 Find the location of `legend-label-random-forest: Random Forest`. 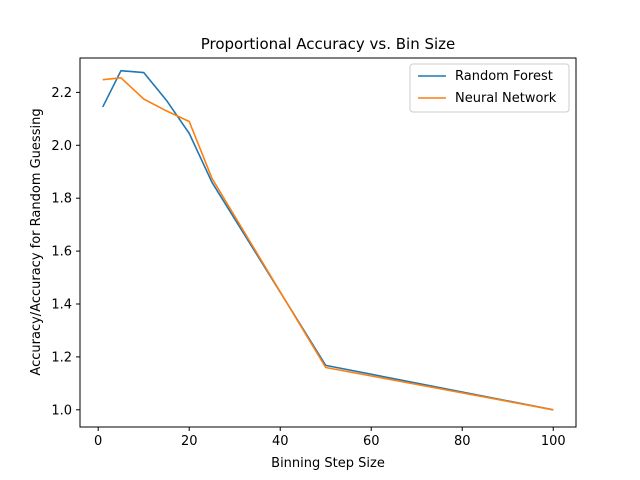

legend-label-random-forest: Random Forest is located at coordinates (504, 76).